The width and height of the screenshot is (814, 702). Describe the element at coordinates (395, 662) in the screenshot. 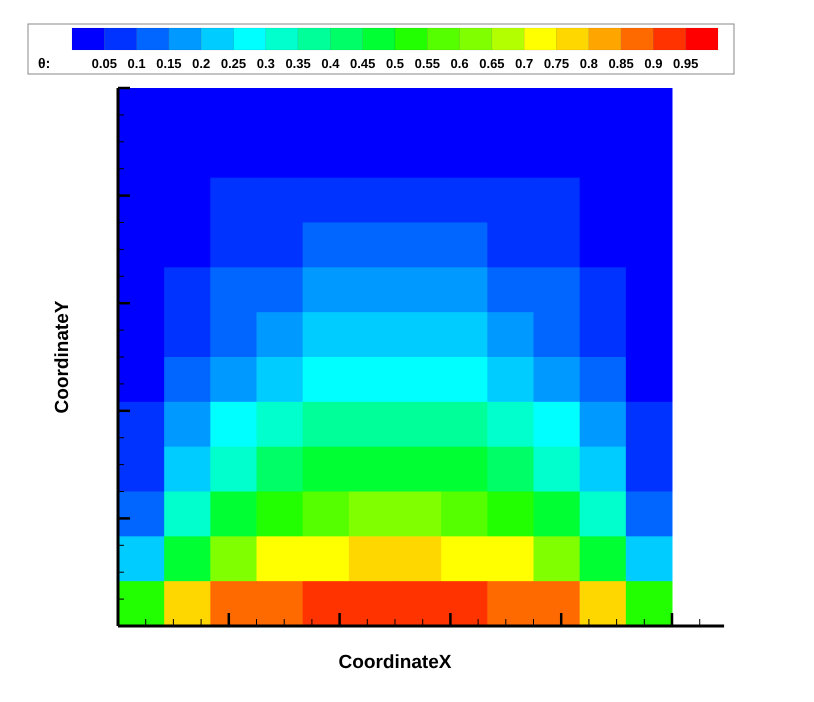

I see `x-axis-title: CoordinateX` at that location.